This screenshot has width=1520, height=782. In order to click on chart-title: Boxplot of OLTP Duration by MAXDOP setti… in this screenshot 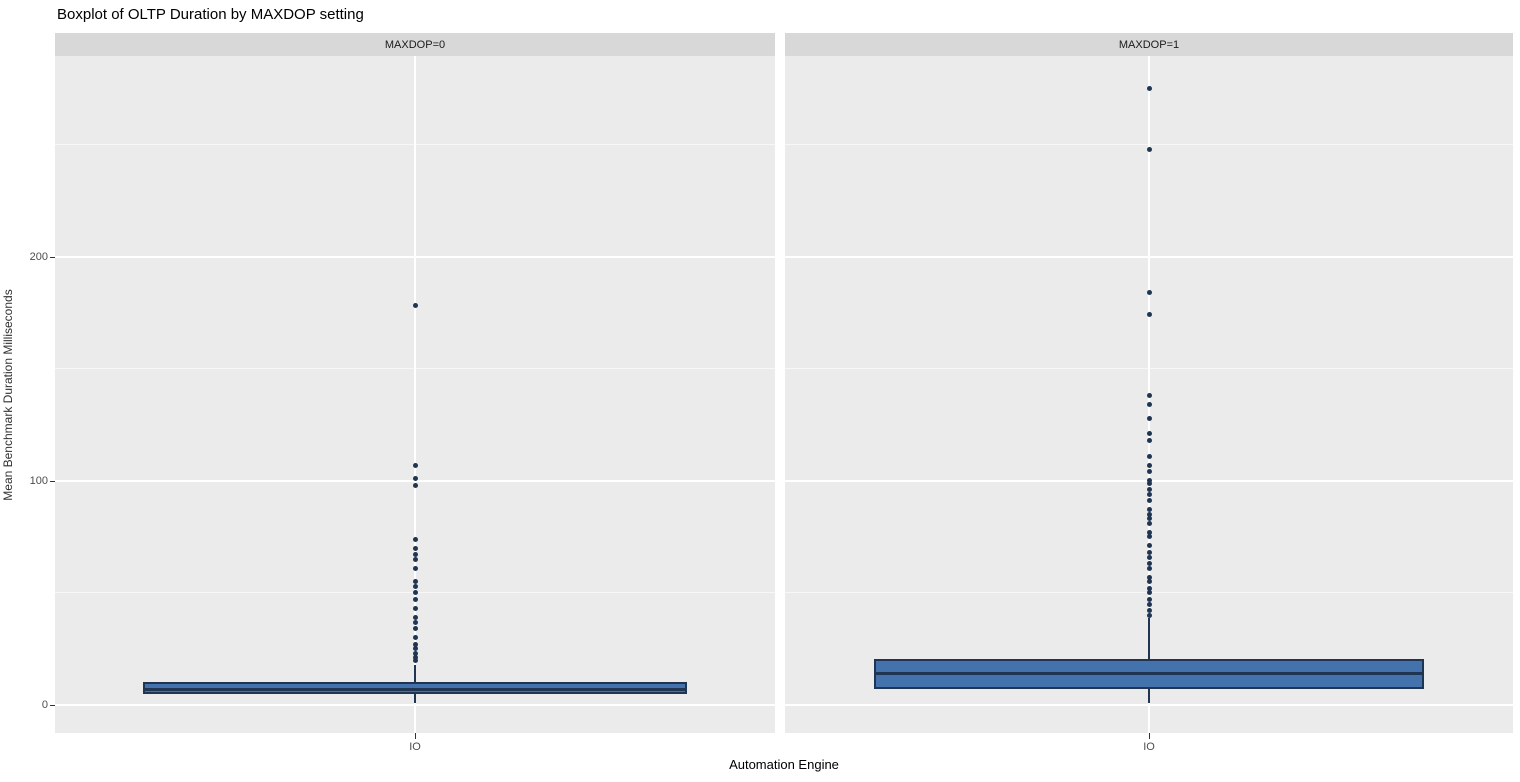, I will do `click(210, 14)`.